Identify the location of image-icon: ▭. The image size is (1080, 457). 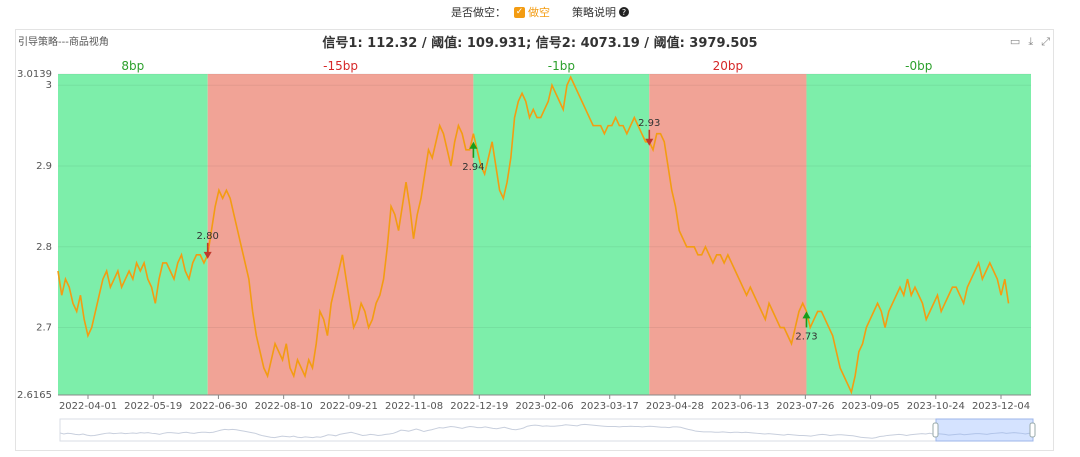
(1015, 41).